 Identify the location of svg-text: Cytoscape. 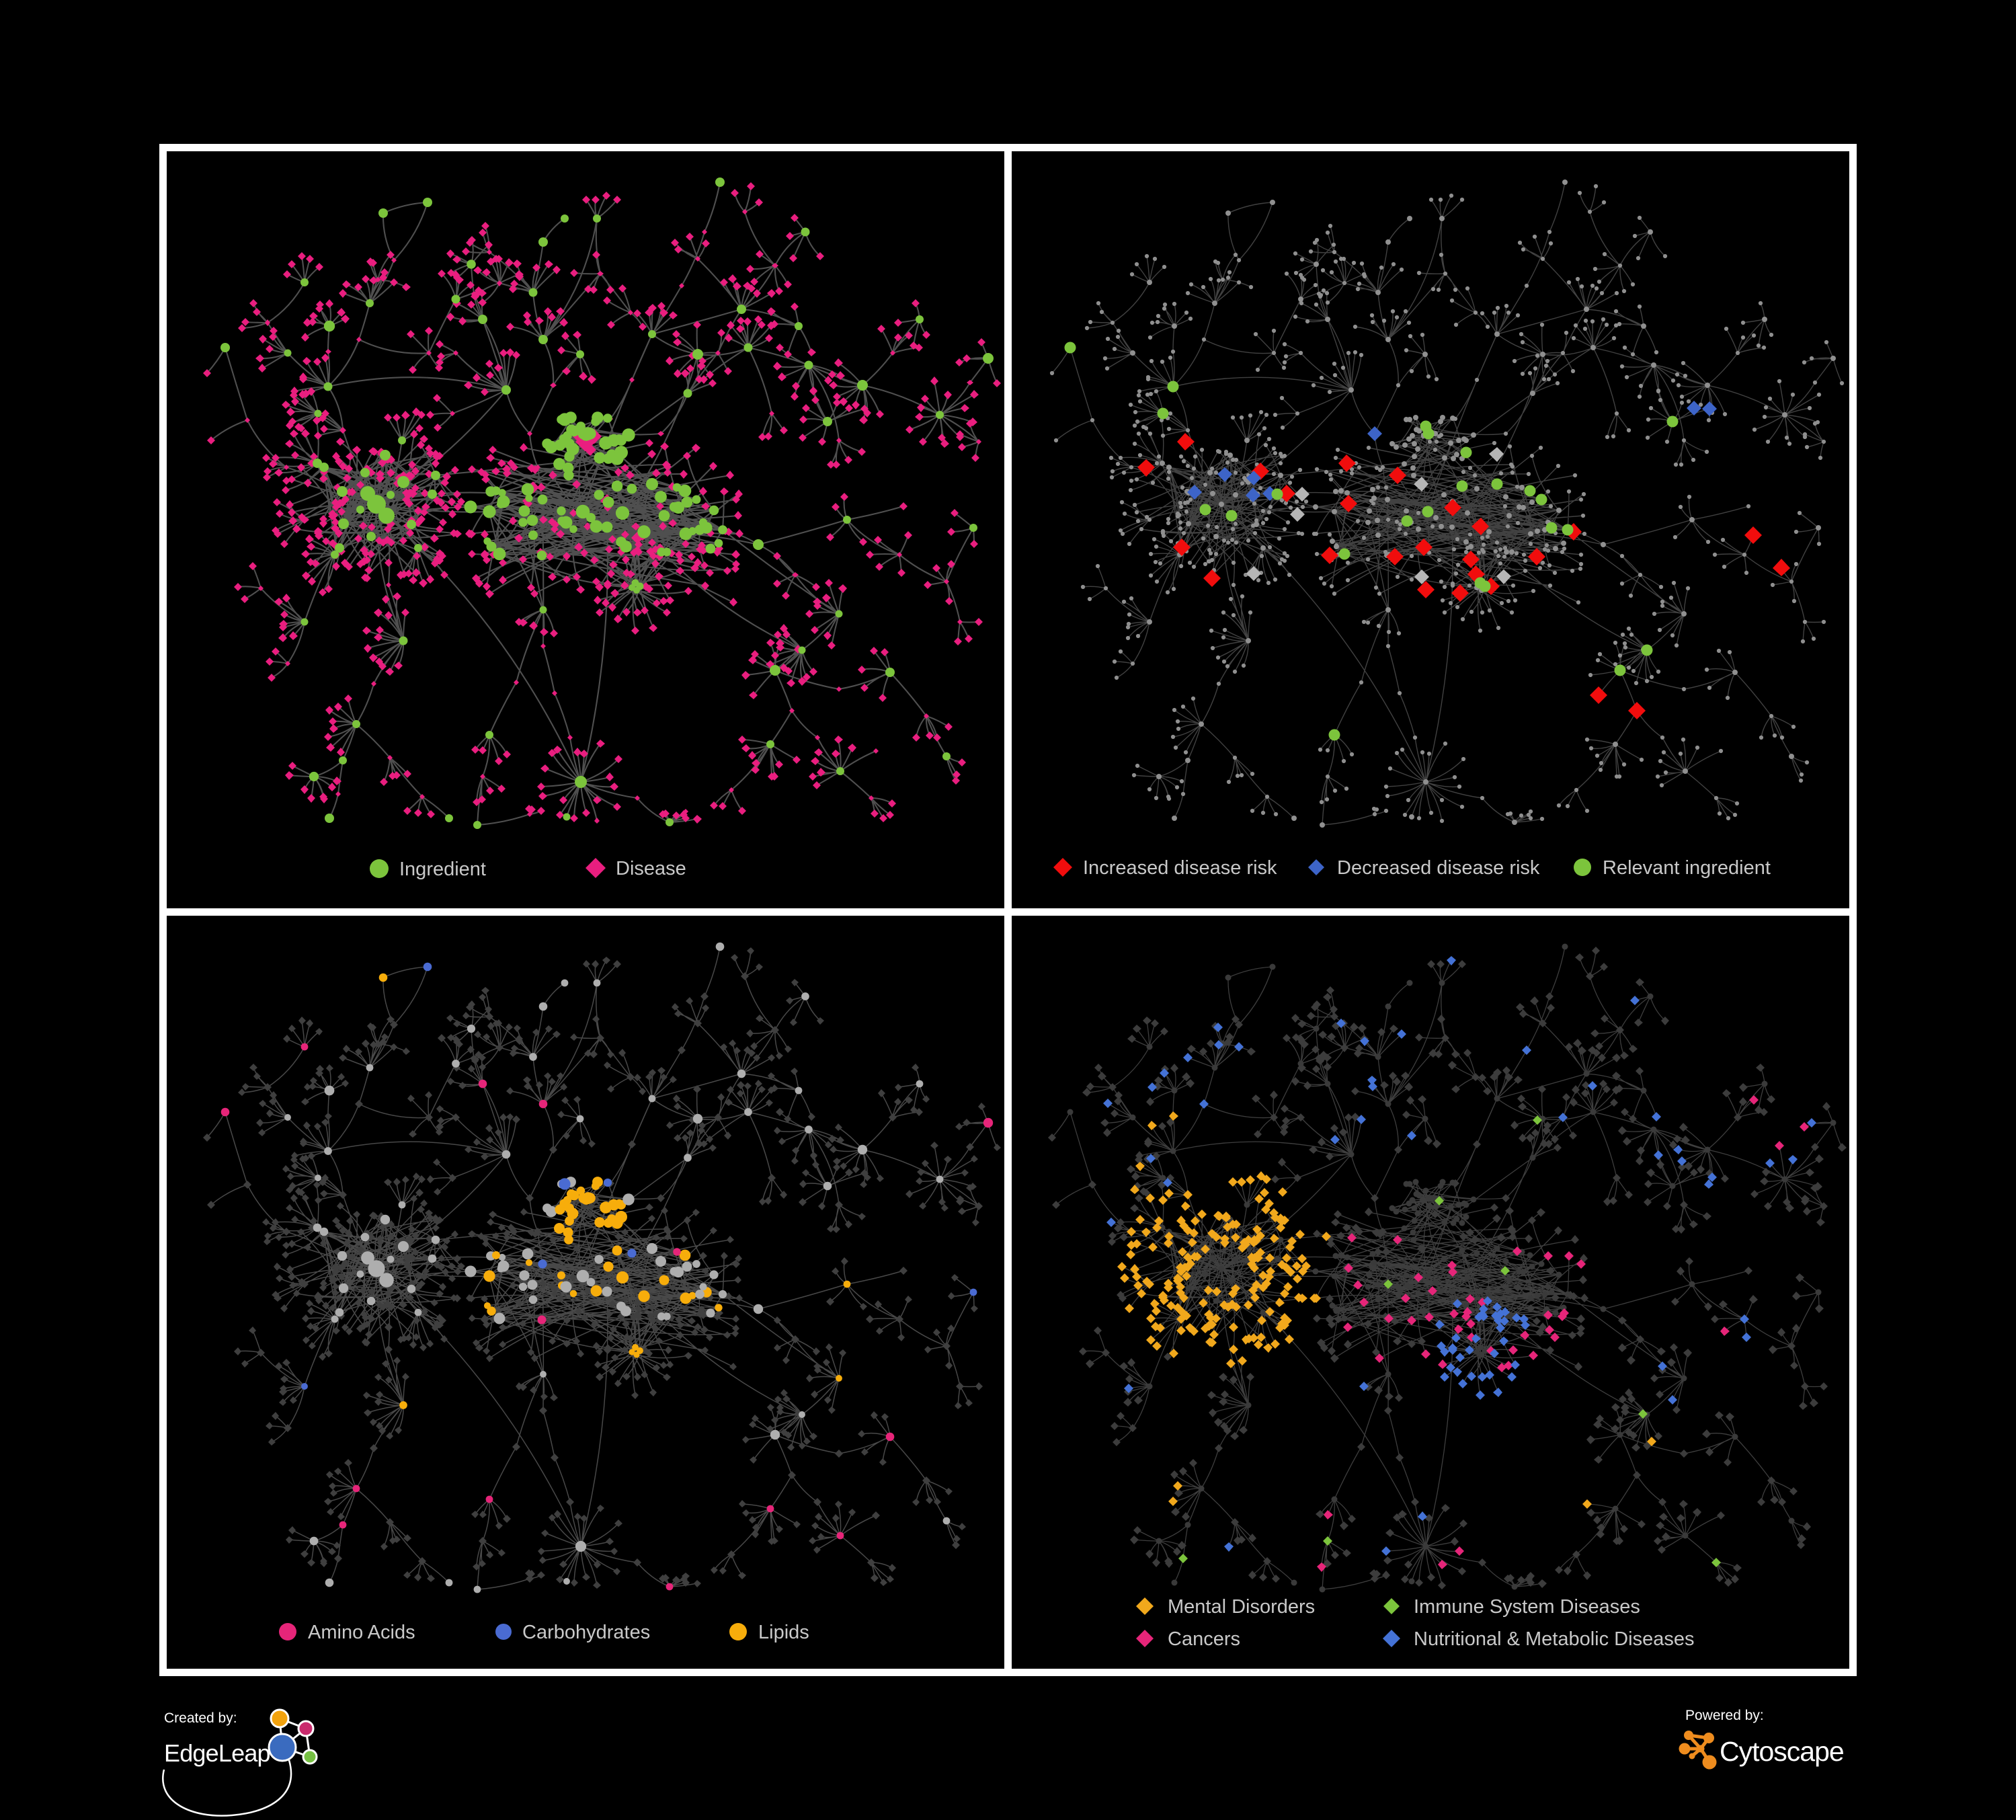
(1782, 1751).